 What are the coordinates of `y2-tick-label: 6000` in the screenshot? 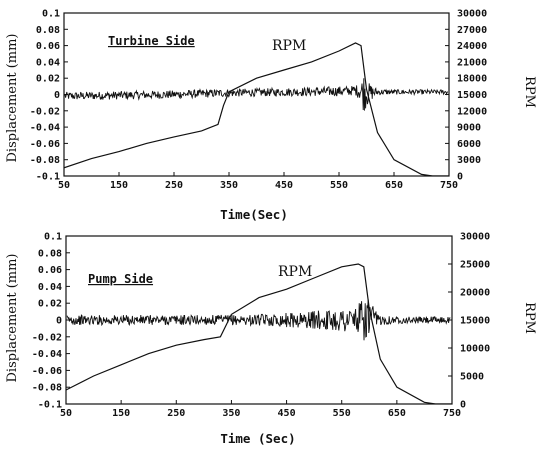 It's located at (469, 144).